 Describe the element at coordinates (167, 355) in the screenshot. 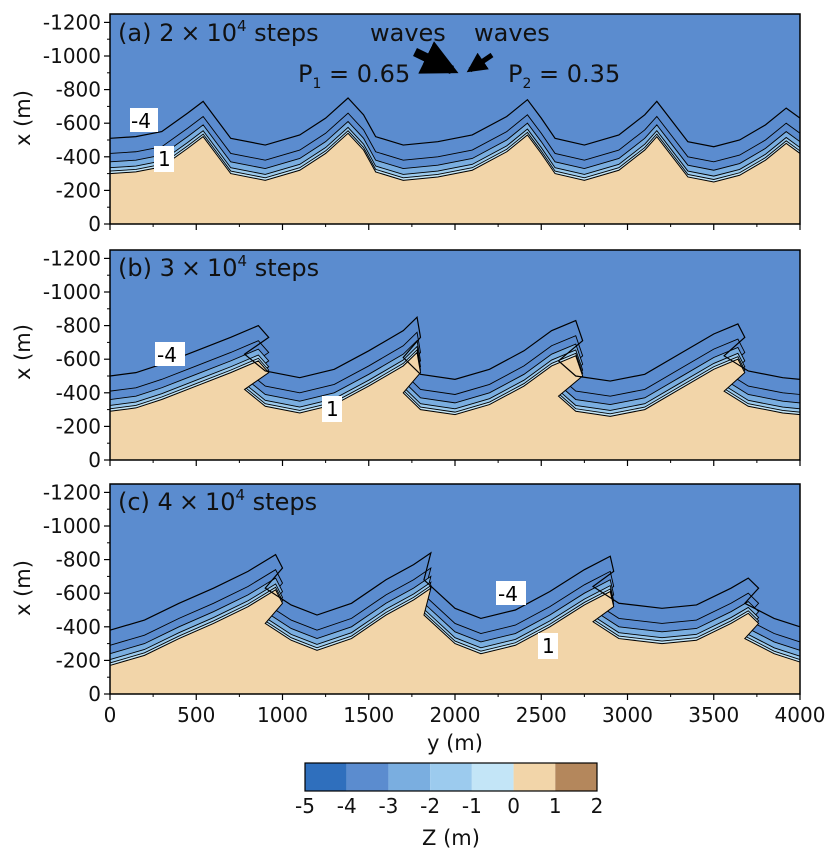

I see `contour-label-b-neg4: -4` at that location.